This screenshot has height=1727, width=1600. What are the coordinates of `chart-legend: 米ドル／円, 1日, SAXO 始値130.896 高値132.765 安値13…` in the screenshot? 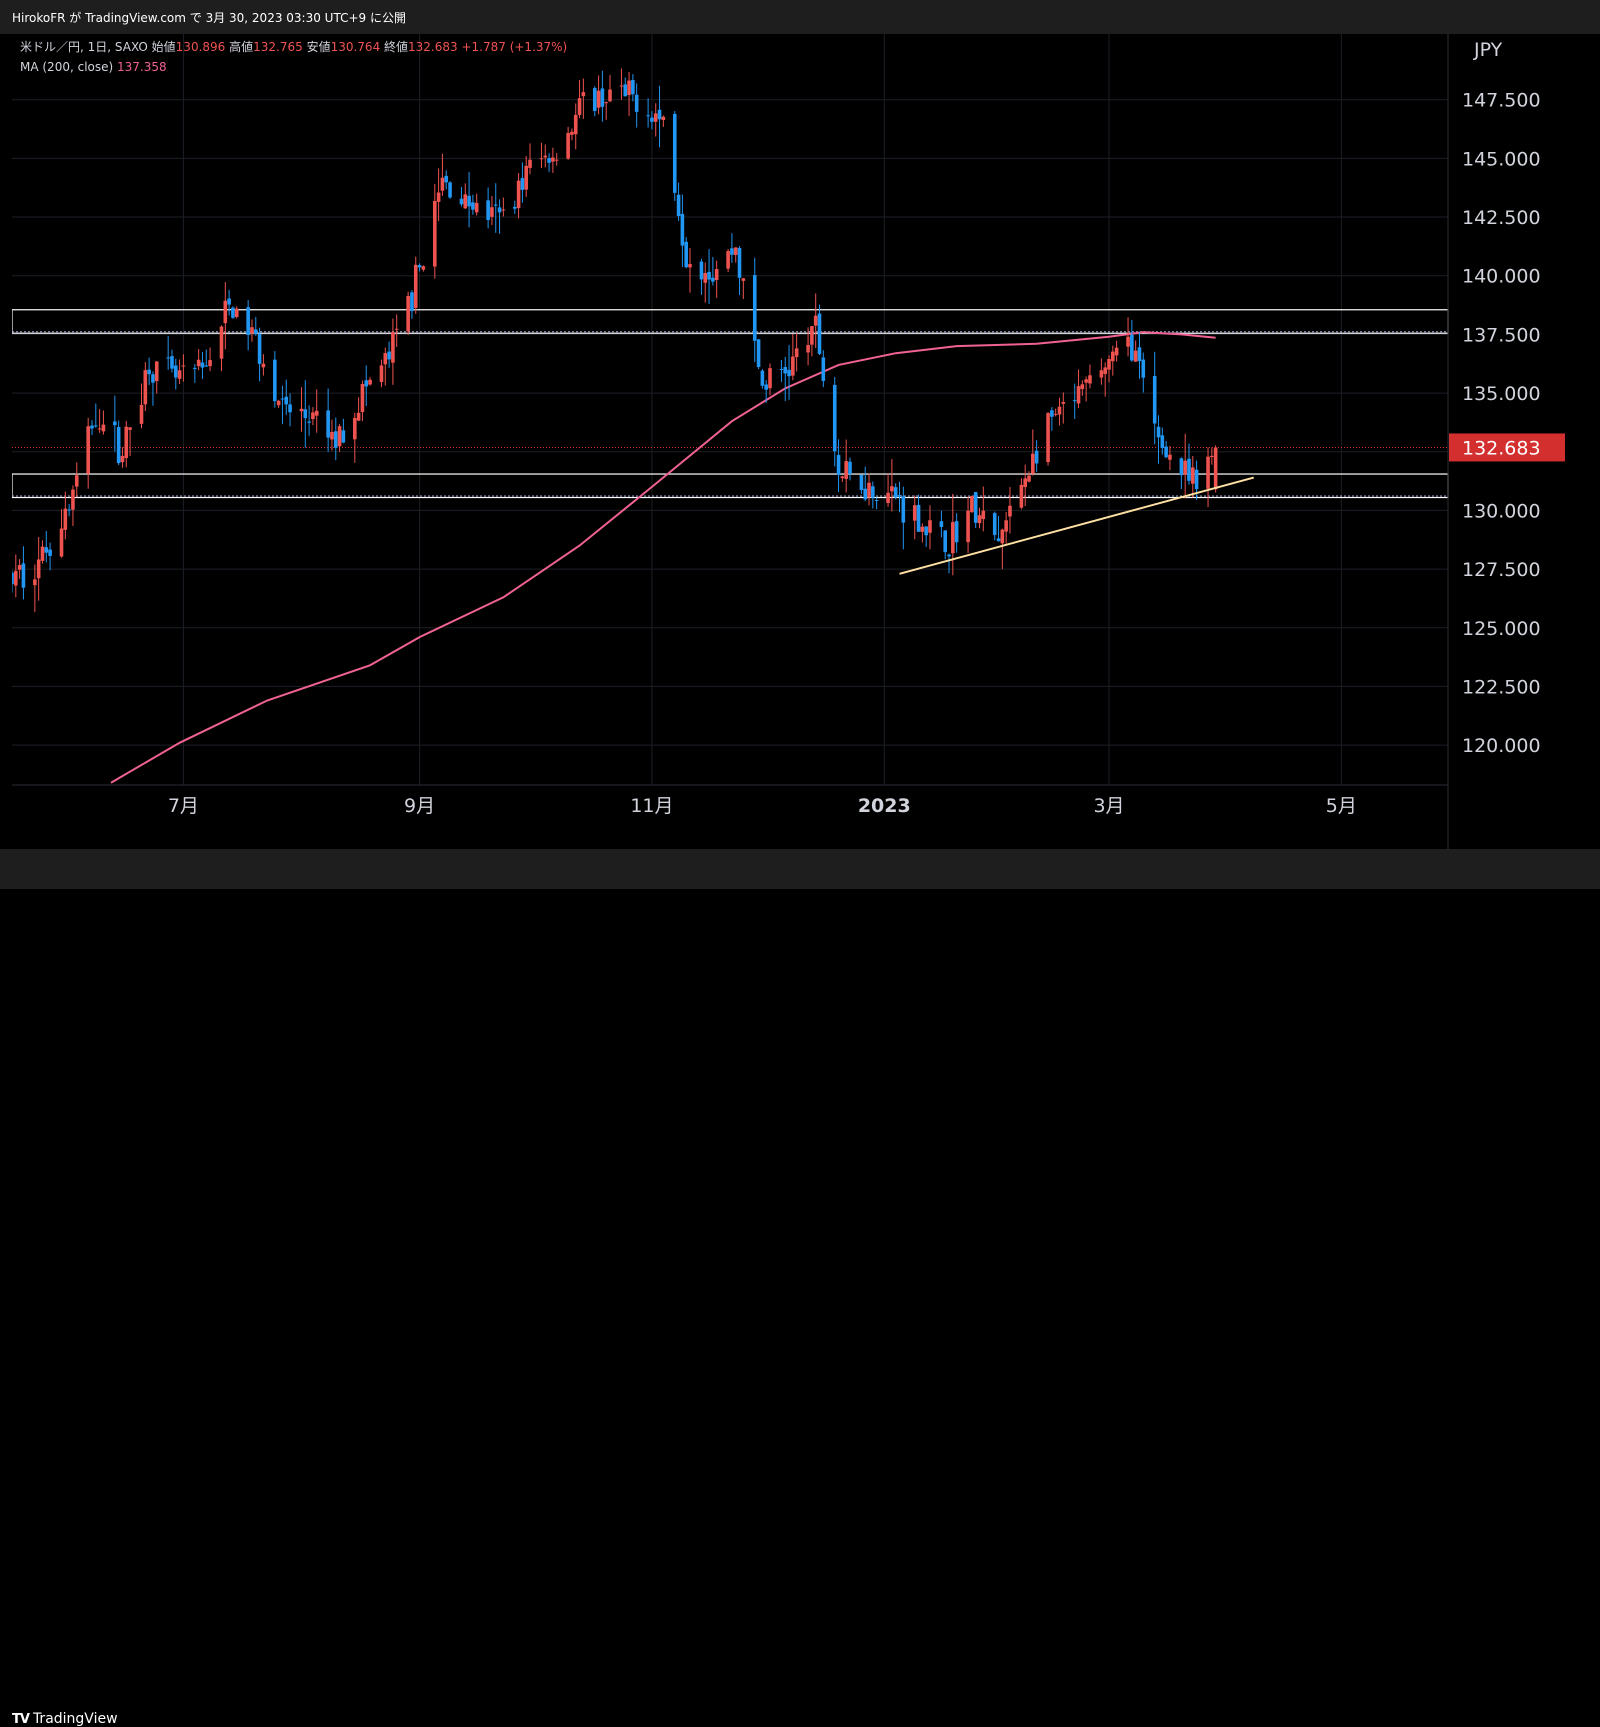 It's located at (293, 56).